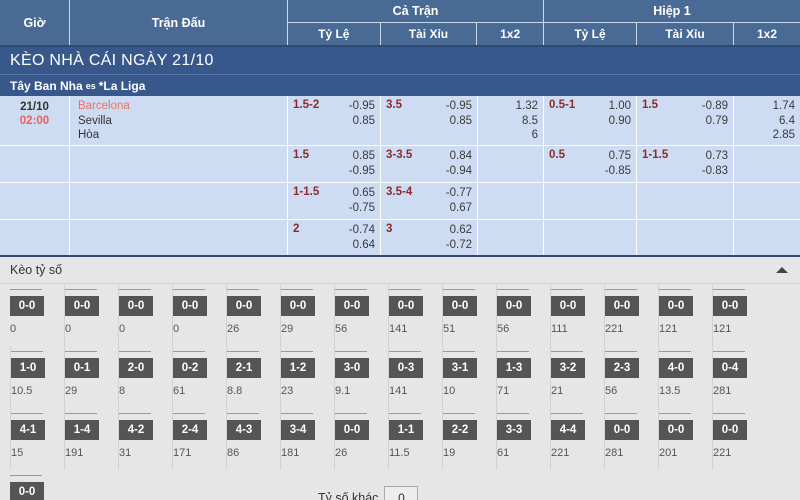 This screenshot has width=800, height=500. Describe the element at coordinates (590, 164) in the screenshot. I see `h1-handicap-cell: 0.5 0.75 -0.85` at that location.